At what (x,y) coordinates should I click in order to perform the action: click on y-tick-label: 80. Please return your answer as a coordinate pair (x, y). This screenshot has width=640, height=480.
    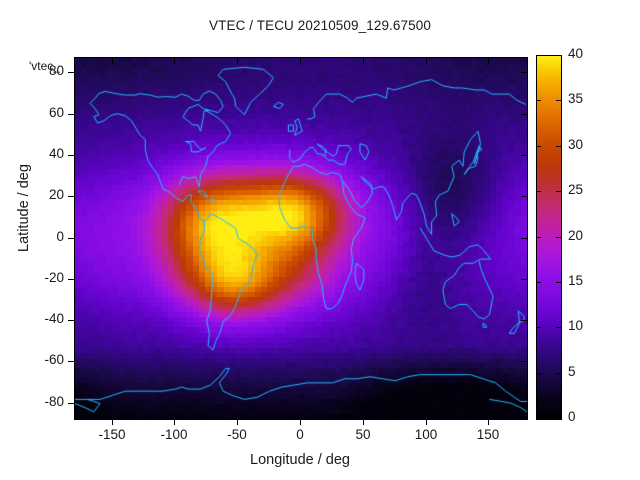
    Looking at the image, I should click on (56, 70).